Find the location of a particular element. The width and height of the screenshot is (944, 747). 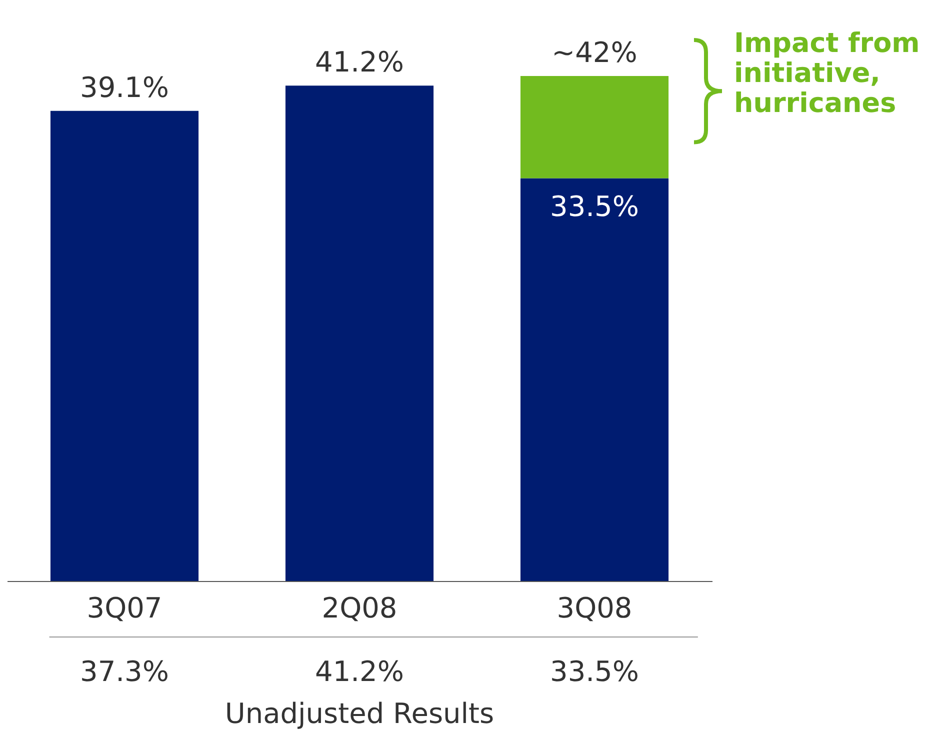

total-label: 41.2% is located at coordinates (359, 62).